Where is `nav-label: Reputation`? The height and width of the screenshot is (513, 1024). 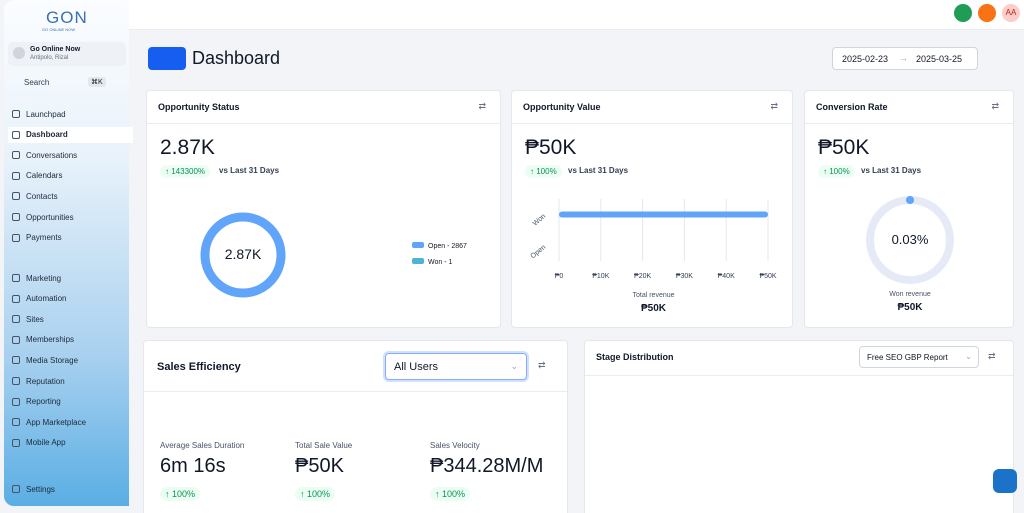
nav-label: Reputation is located at coordinates (45, 381).